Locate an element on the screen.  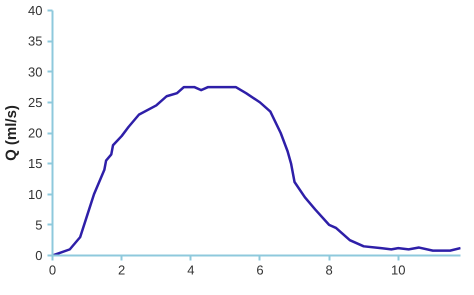
y-tick-label: 40 is located at coordinates (35, 10).